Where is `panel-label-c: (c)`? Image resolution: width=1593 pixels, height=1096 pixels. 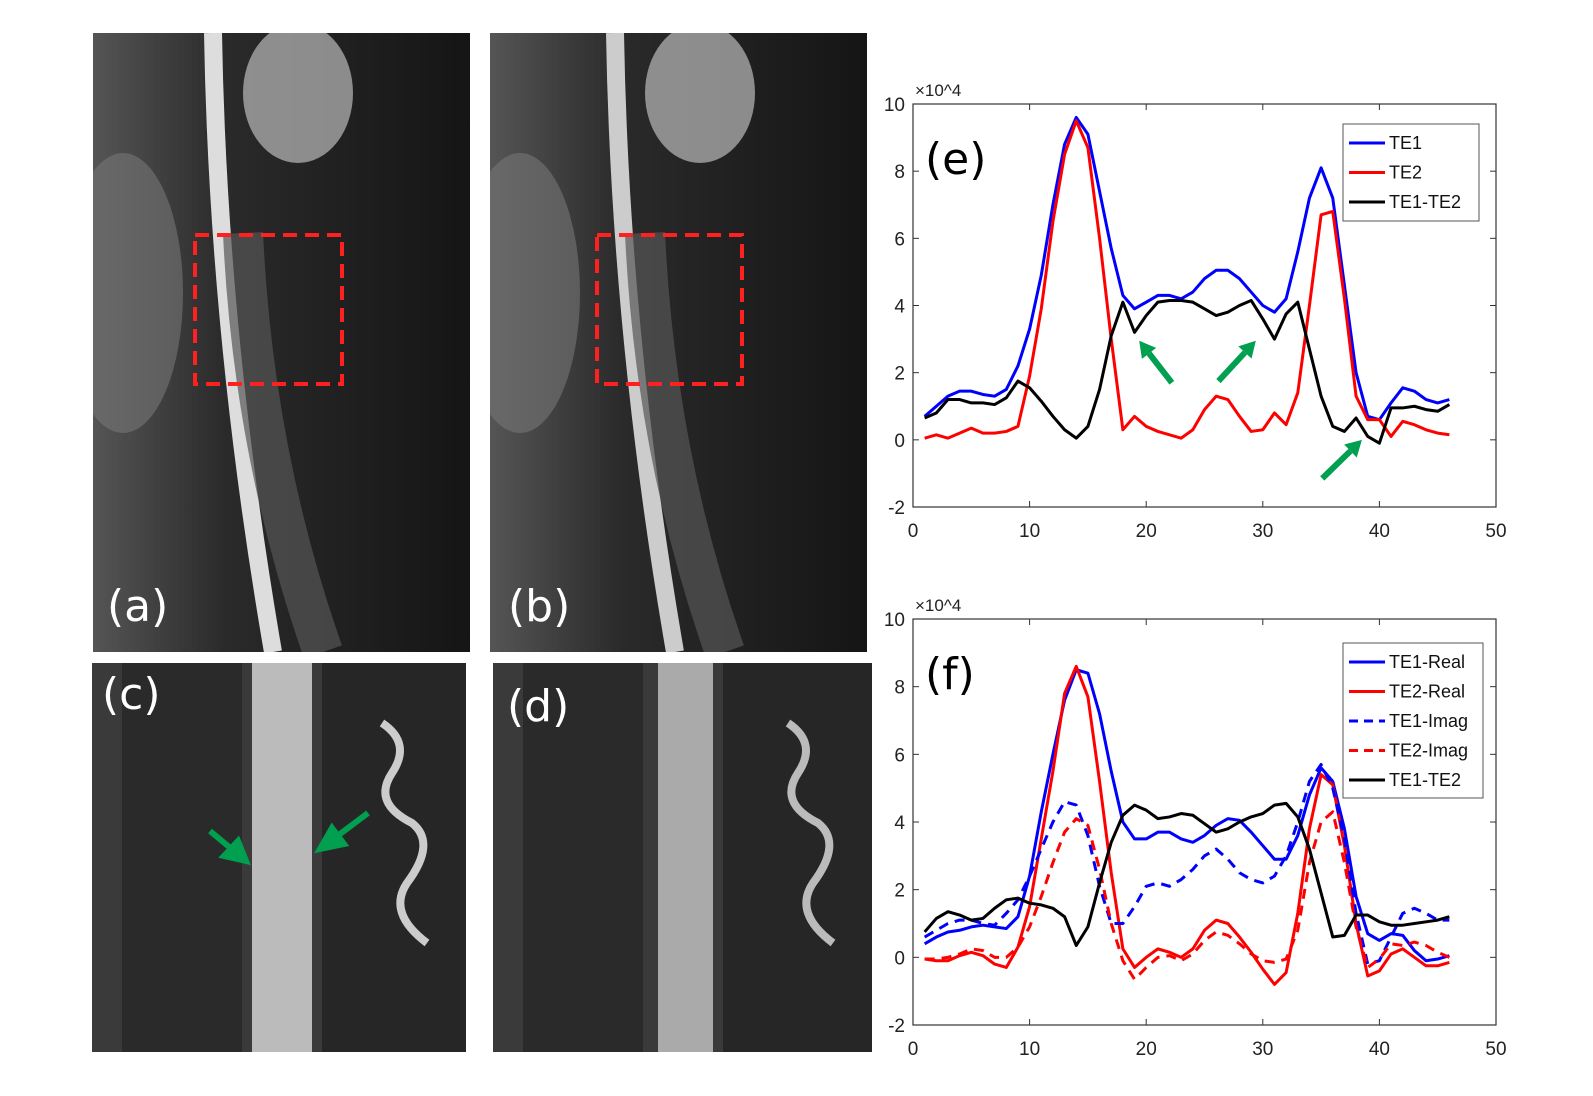
panel-label-c: (c) is located at coordinates (131, 694).